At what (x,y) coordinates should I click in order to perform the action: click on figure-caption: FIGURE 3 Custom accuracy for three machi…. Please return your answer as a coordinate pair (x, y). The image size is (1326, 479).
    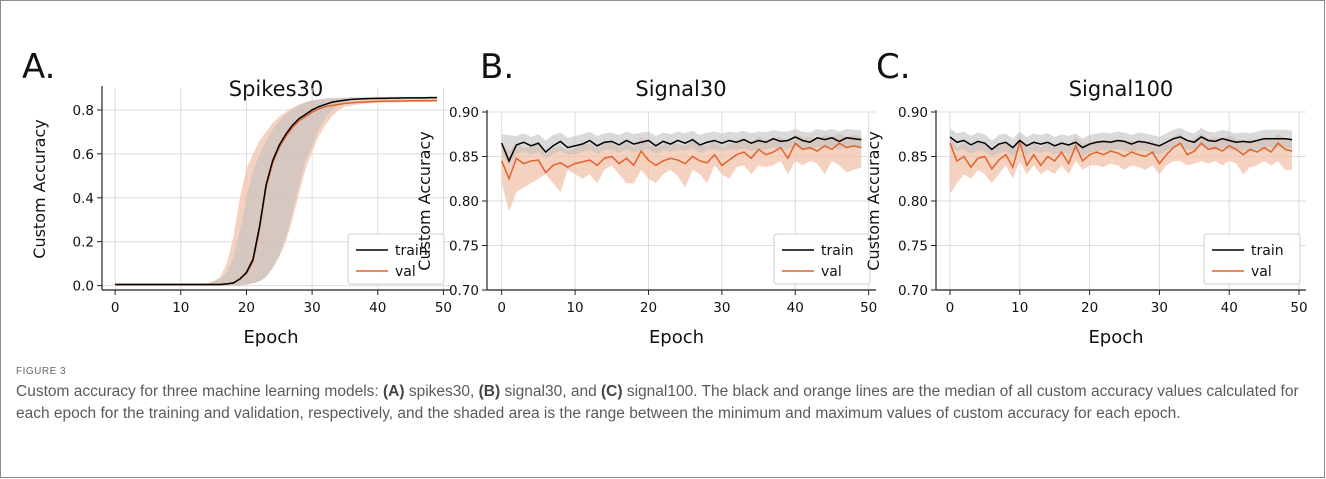
    Looking at the image, I should click on (663, 395).